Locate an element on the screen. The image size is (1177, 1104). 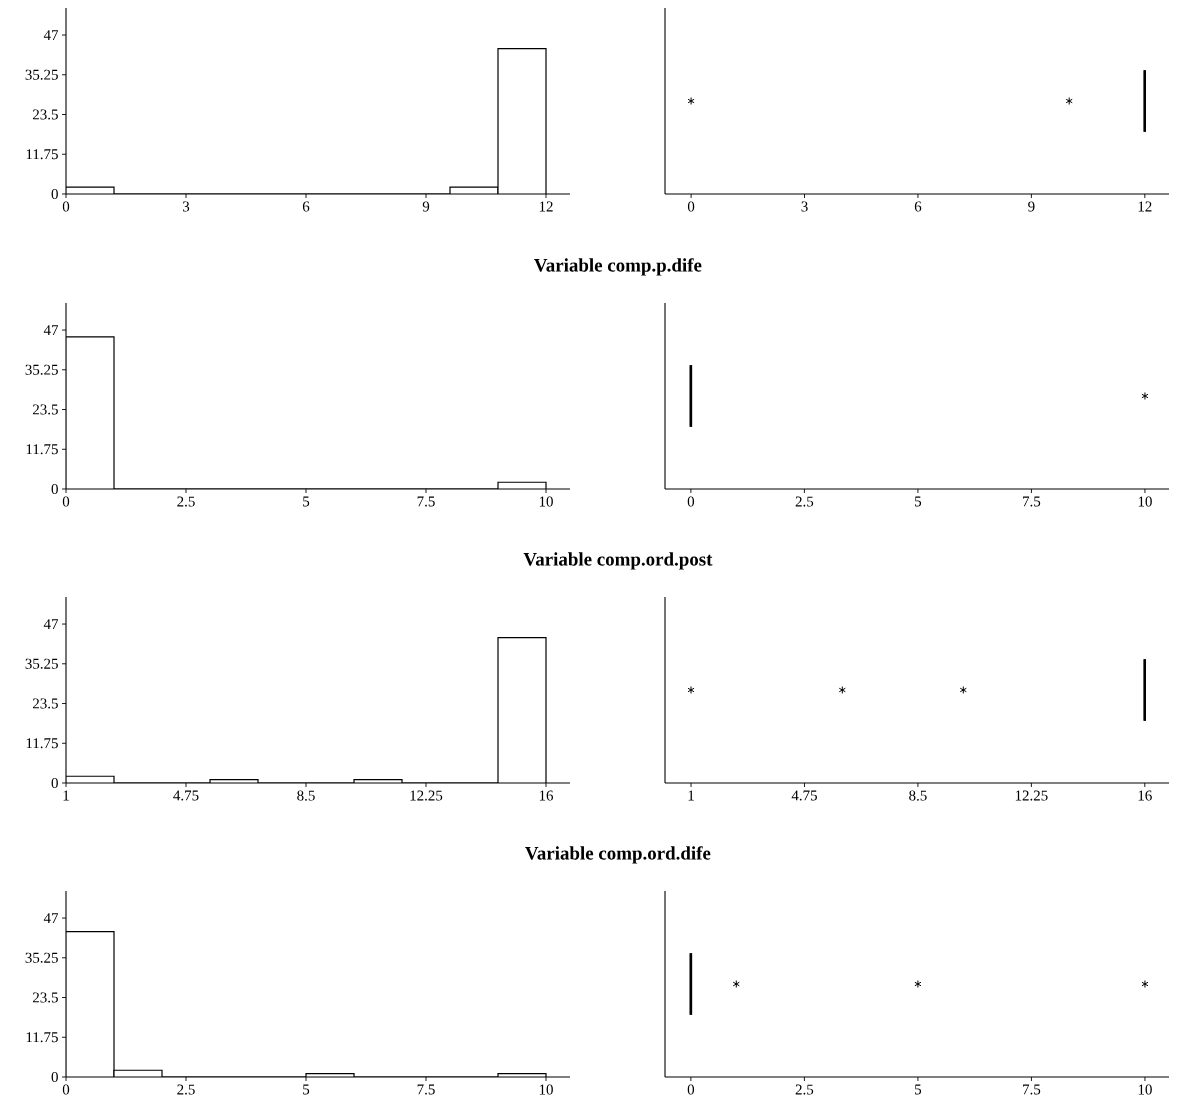
text: Variable comp.p.dife is located at coordinates (618, 267).